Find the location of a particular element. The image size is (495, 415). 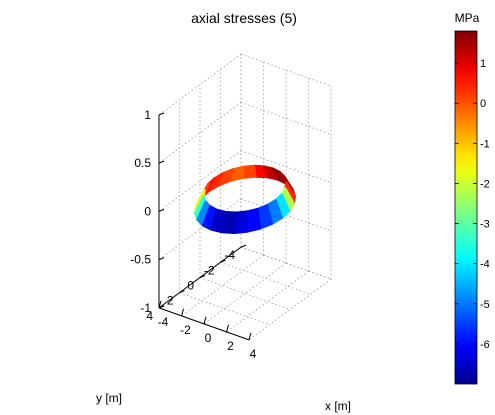

colorbar-label: MPa is located at coordinates (467, 18).